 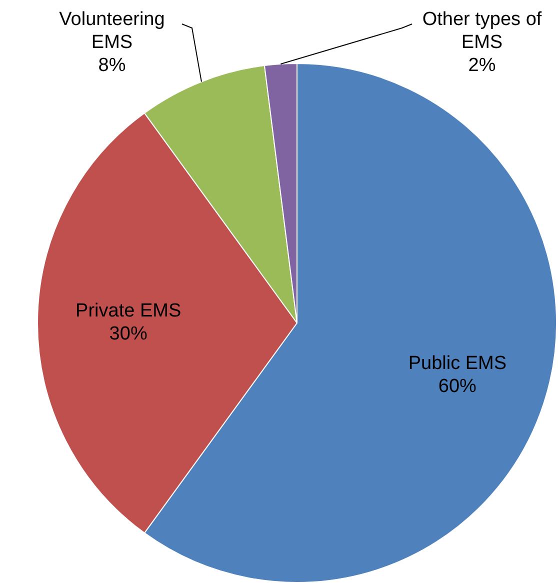 I want to click on slice-label: Public EMS, so click(x=457, y=363).